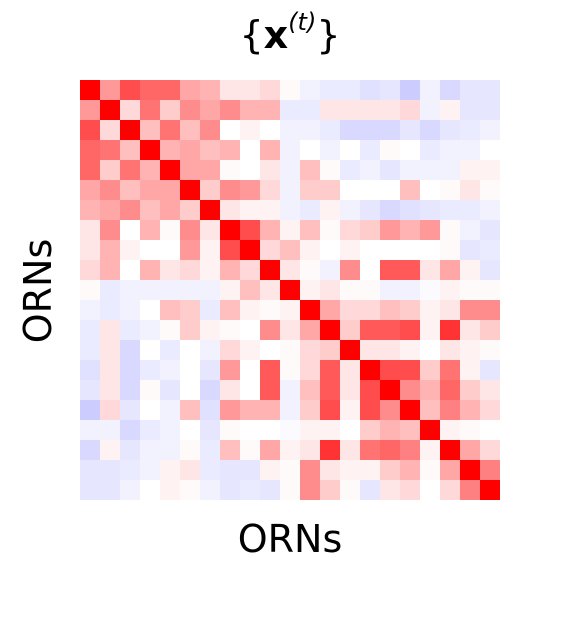 This screenshot has height=640, width=580. What do you see at coordinates (302, 22) in the screenshot?
I see `title-superscript: (t)` at bounding box center [302, 22].